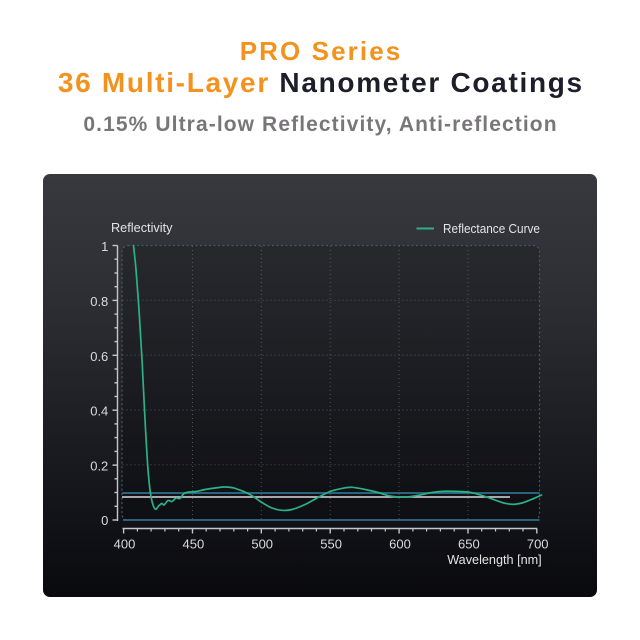 The height and width of the screenshot is (640, 640). Describe the element at coordinates (262, 544) in the screenshot. I see `svg-text: 500` at that location.